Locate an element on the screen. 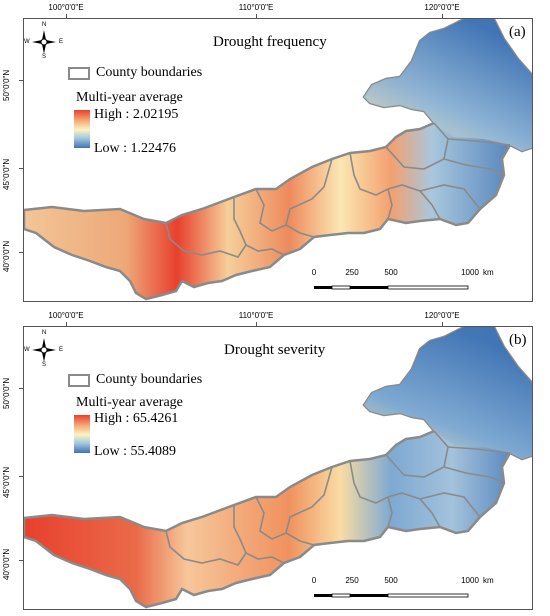 This screenshot has height=616, width=550. legend-low-value: Low : 55.4089 is located at coordinates (135, 451).